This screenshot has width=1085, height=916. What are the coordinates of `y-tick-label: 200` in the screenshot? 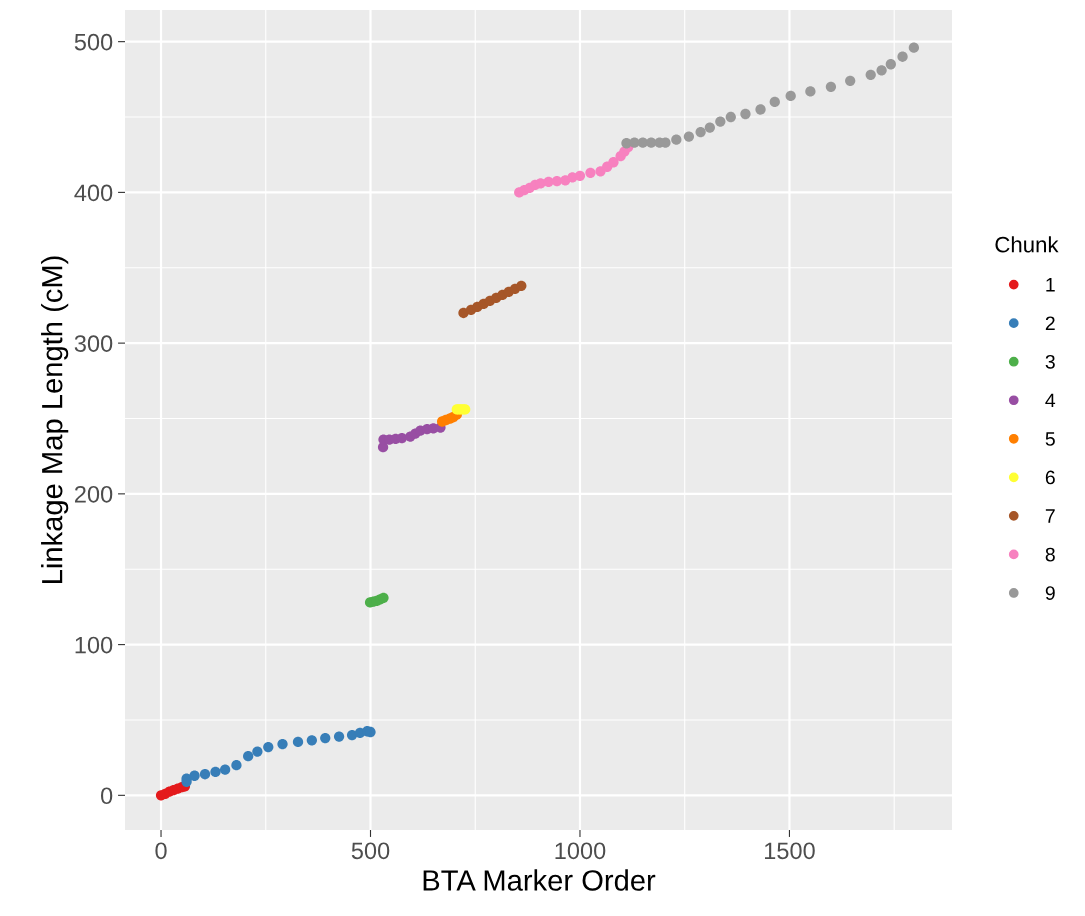 It's located at (93, 494).